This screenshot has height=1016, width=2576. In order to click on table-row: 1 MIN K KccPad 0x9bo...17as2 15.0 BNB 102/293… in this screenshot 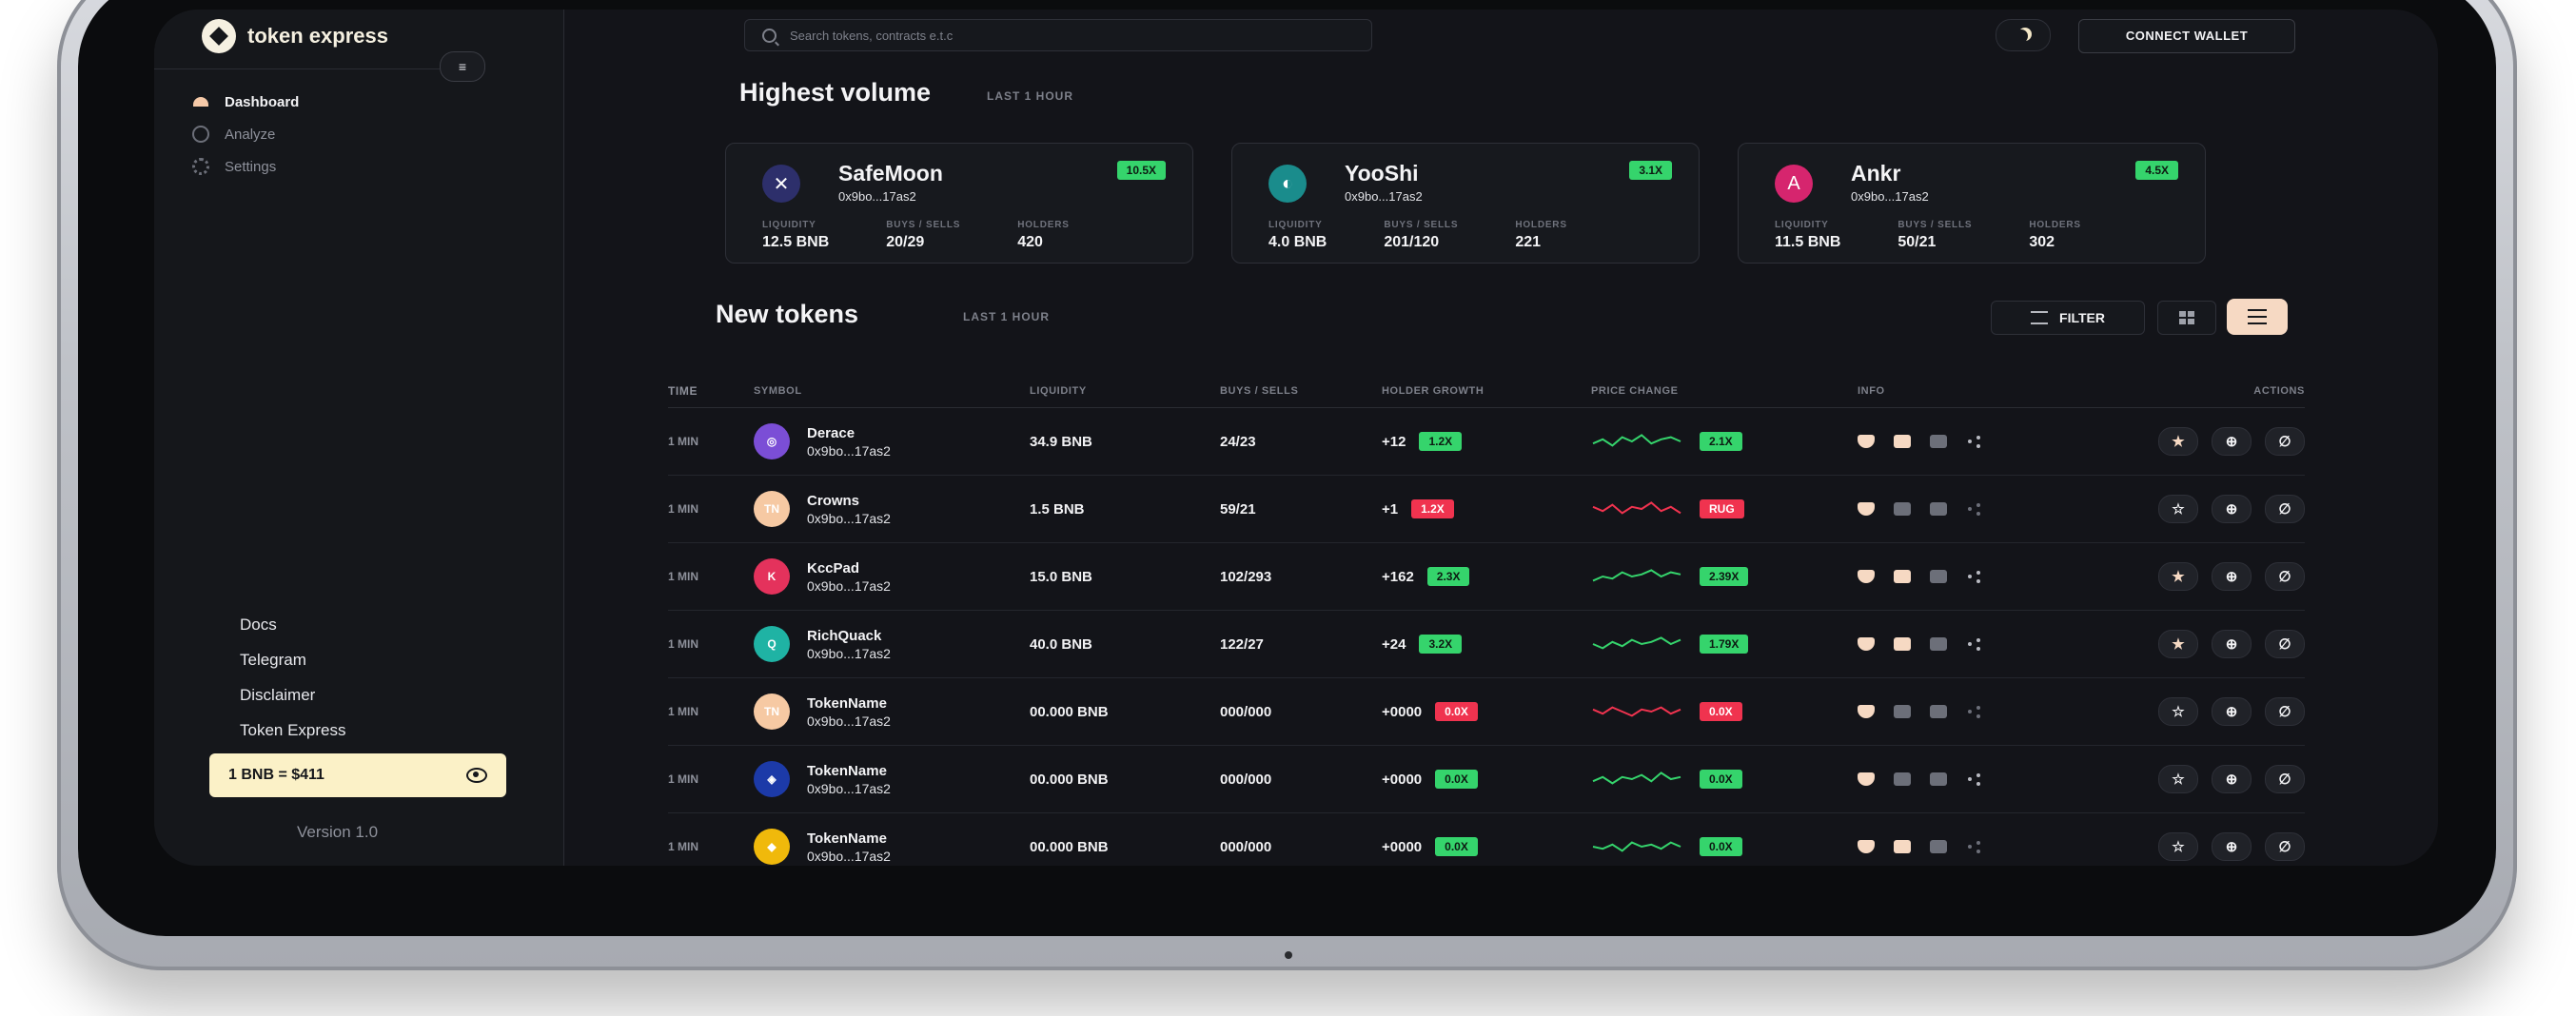, I will do `click(1486, 577)`.